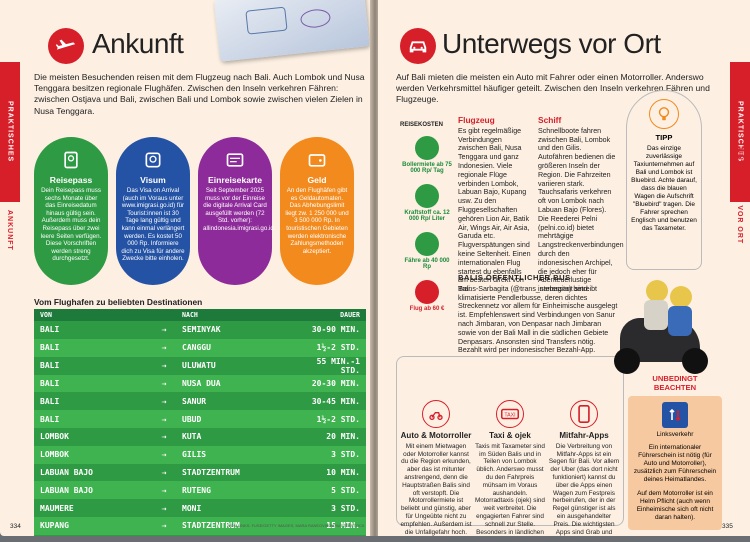 This screenshot has height=542, width=750. What do you see at coordinates (427, 244) in the screenshot?
I see `ferry-icon` at bounding box center [427, 244].